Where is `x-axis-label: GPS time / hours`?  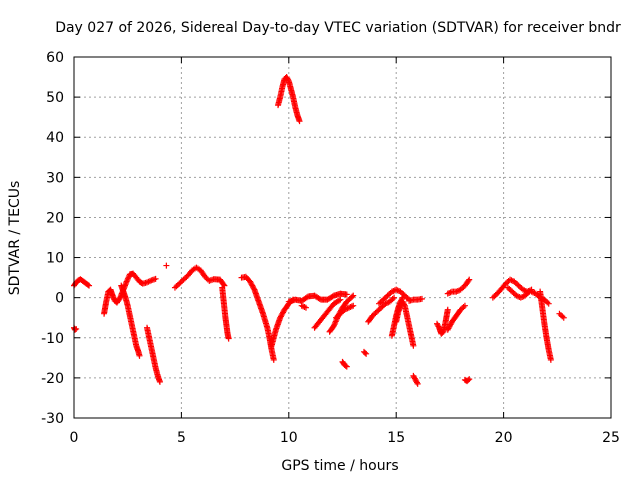
x-axis-label: GPS time / hours is located at coordinates (339, 466).